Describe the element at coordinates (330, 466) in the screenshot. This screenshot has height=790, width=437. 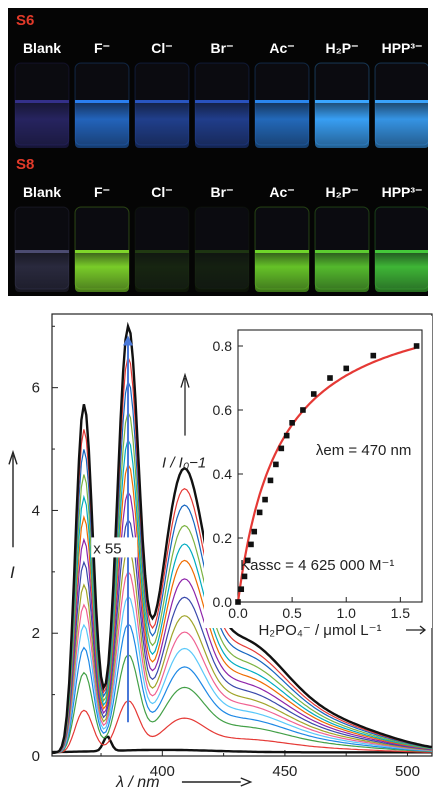
I see `inset-frame` at that location.